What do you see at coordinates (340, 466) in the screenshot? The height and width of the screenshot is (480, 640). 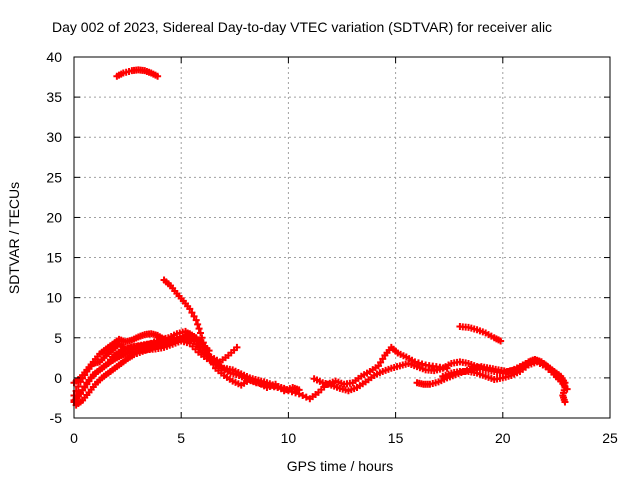 I see `x-axis-label: GPS time / hours` at bounding box center [340, 466].